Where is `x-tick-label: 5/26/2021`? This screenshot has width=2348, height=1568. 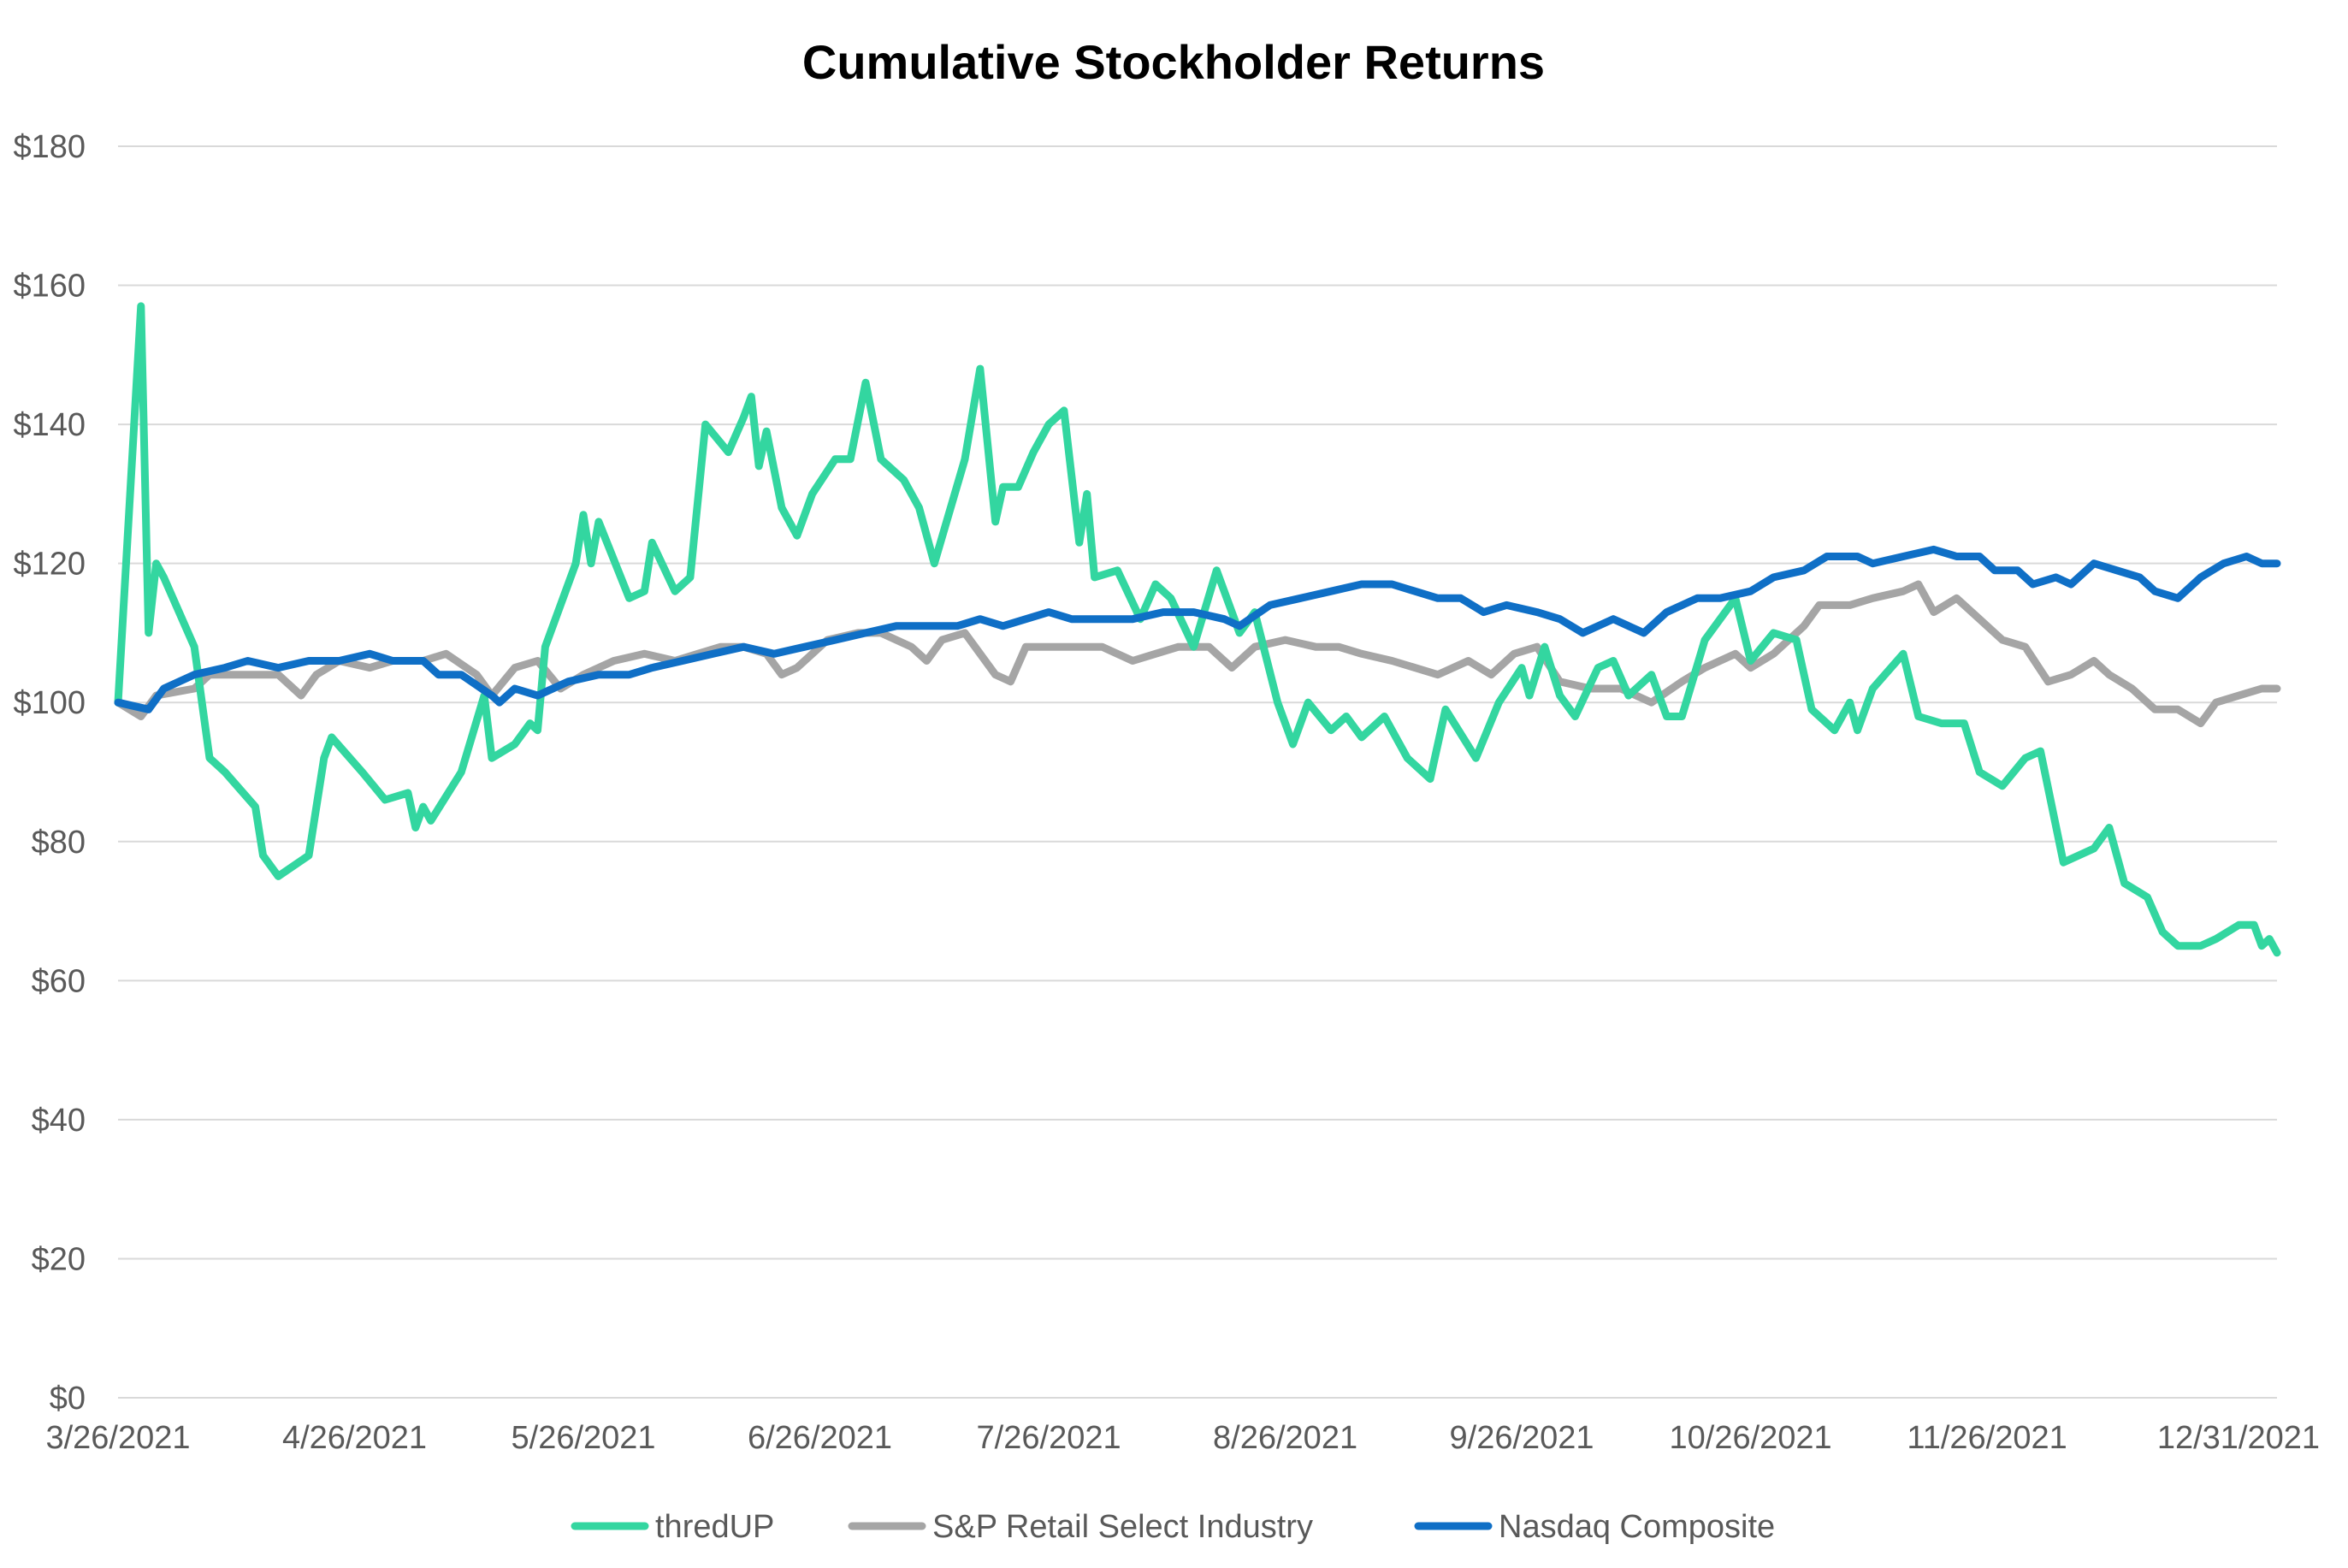 x-tick-label: 5/26/2021 is located at coordinates (584, 1438).